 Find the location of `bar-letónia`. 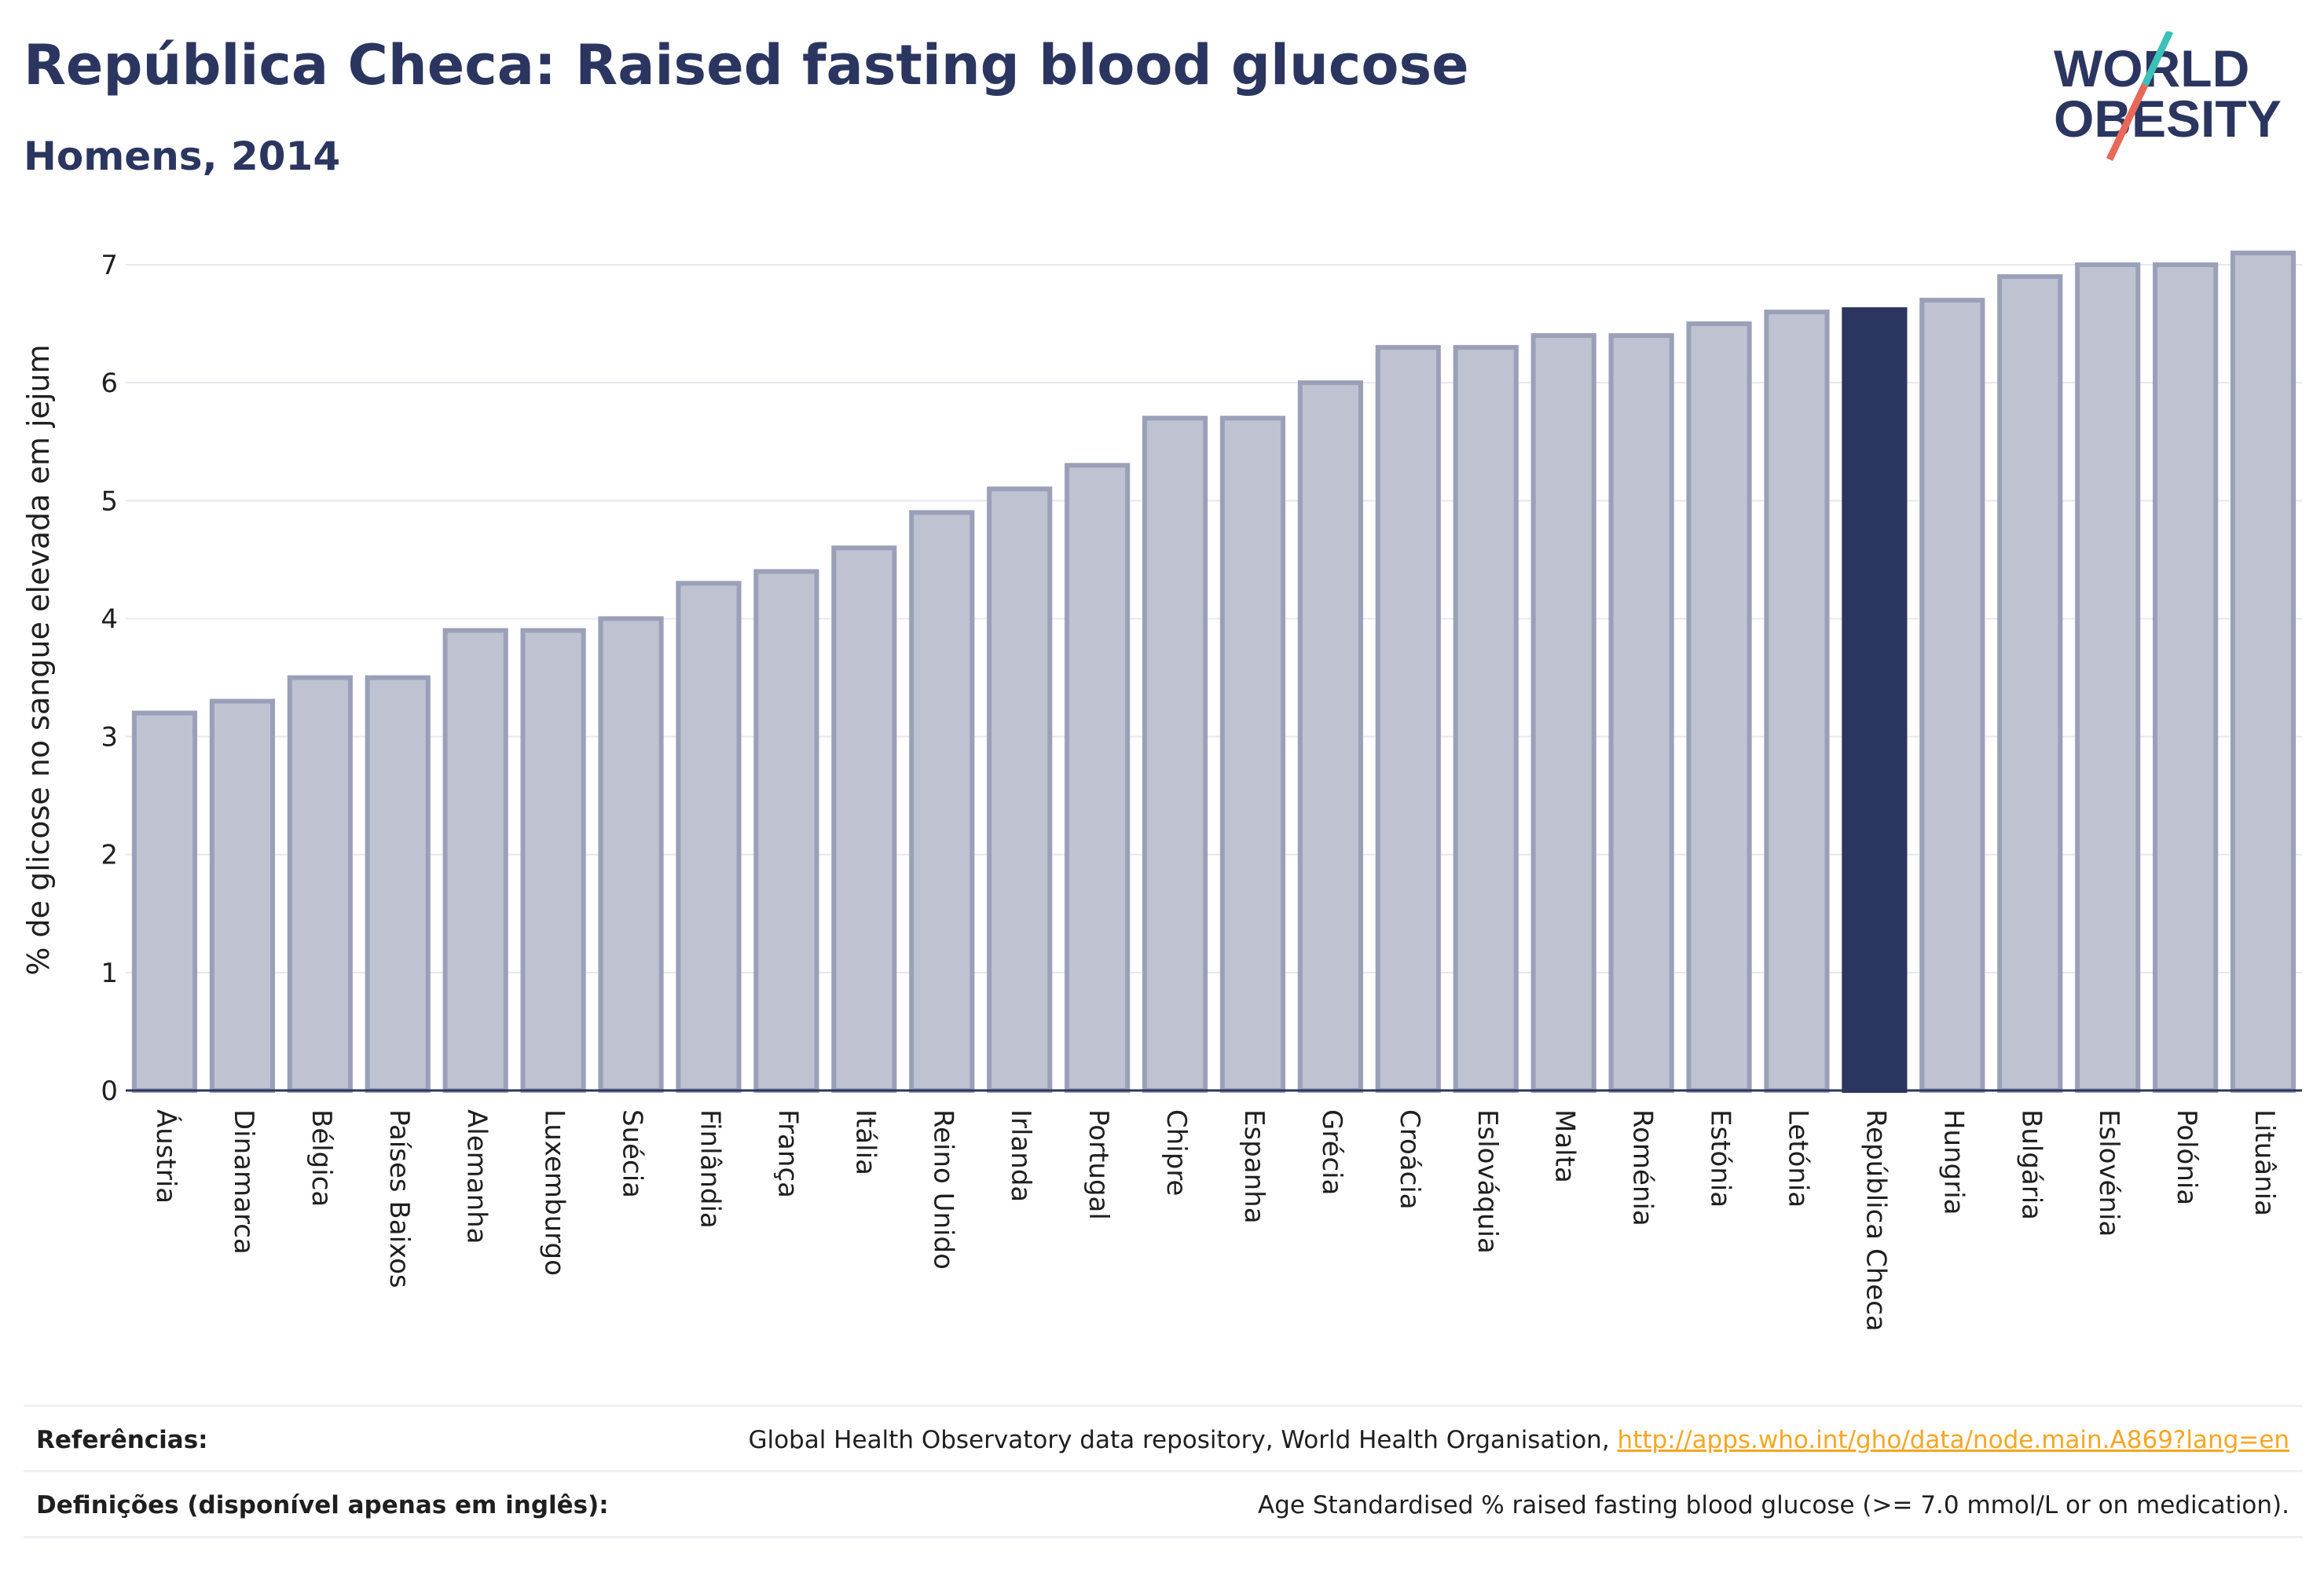

bar-letónia is located at coordinates (1797, 701).